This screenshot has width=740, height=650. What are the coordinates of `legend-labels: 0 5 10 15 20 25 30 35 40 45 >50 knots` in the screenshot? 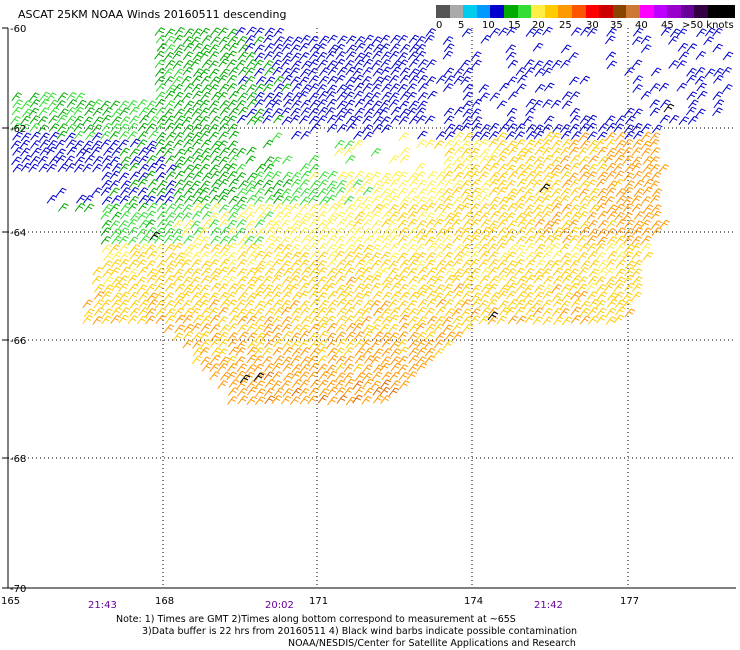 It's located at (588, 25).